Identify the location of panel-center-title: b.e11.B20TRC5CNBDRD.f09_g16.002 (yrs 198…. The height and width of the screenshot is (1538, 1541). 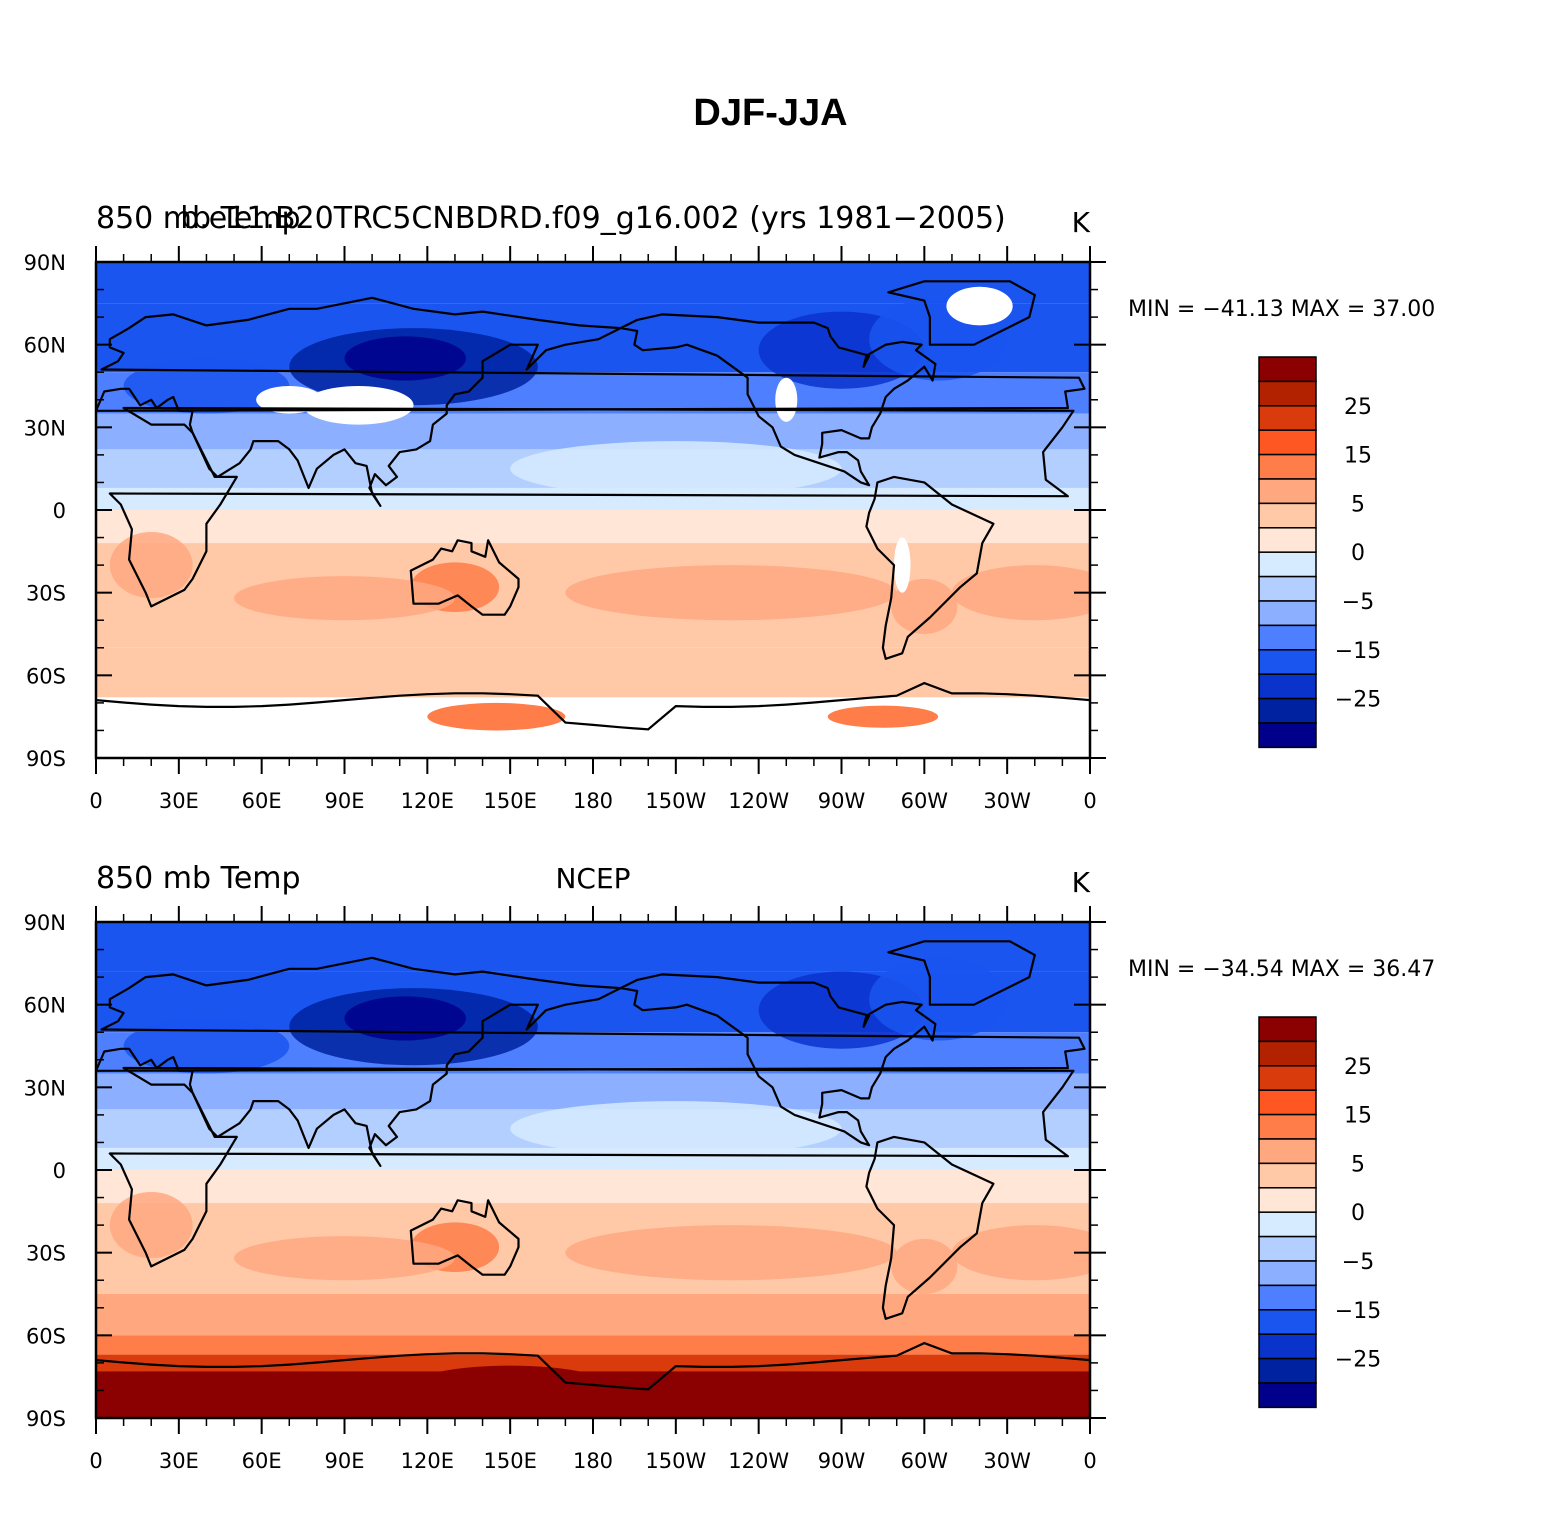
(593, 218).